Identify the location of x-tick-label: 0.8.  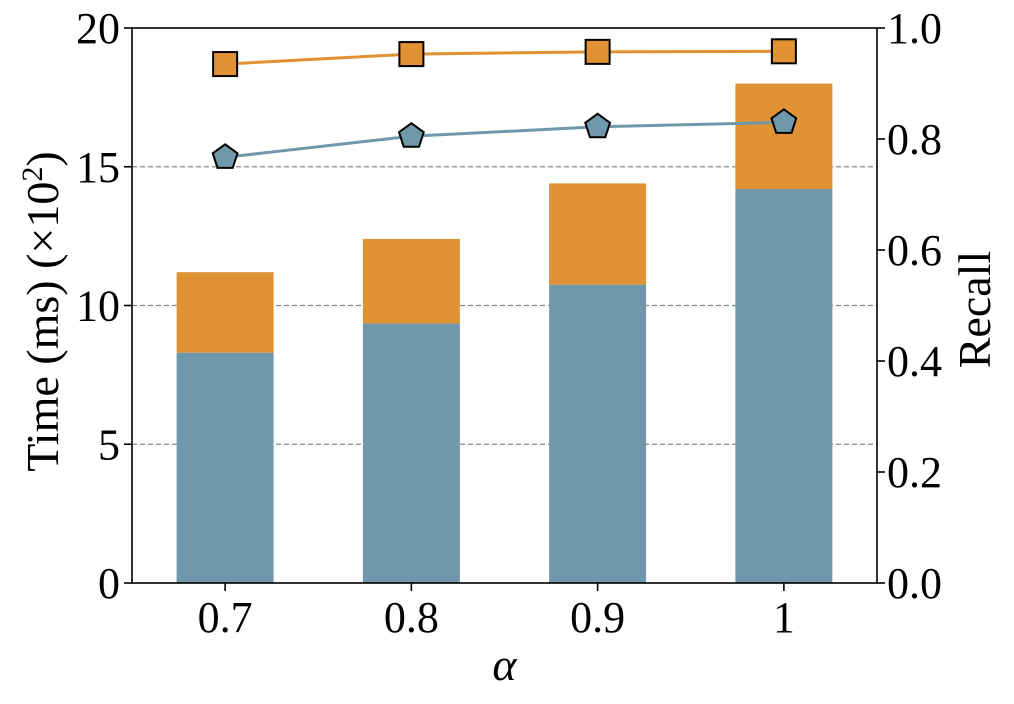
(411, 617).